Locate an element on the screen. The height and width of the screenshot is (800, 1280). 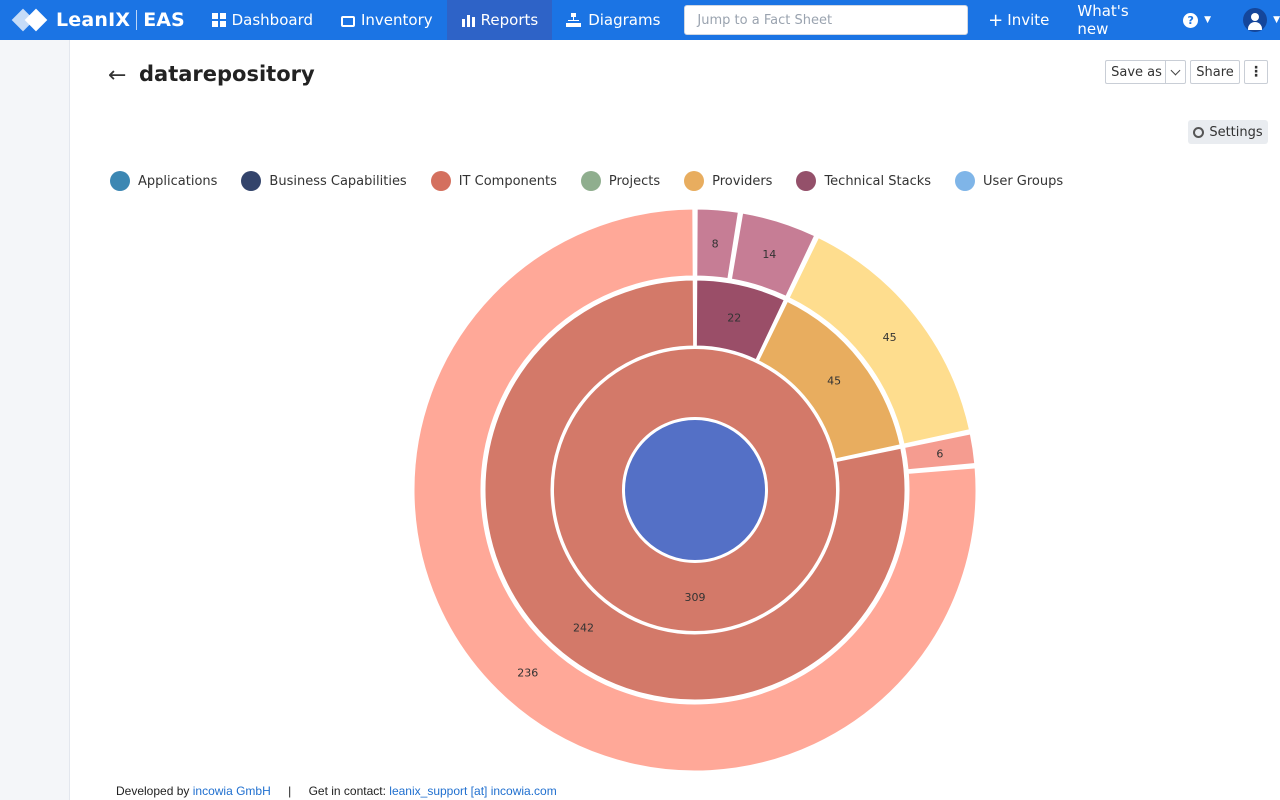
legend-label: User Groups is located at coordinates (1023, 181).